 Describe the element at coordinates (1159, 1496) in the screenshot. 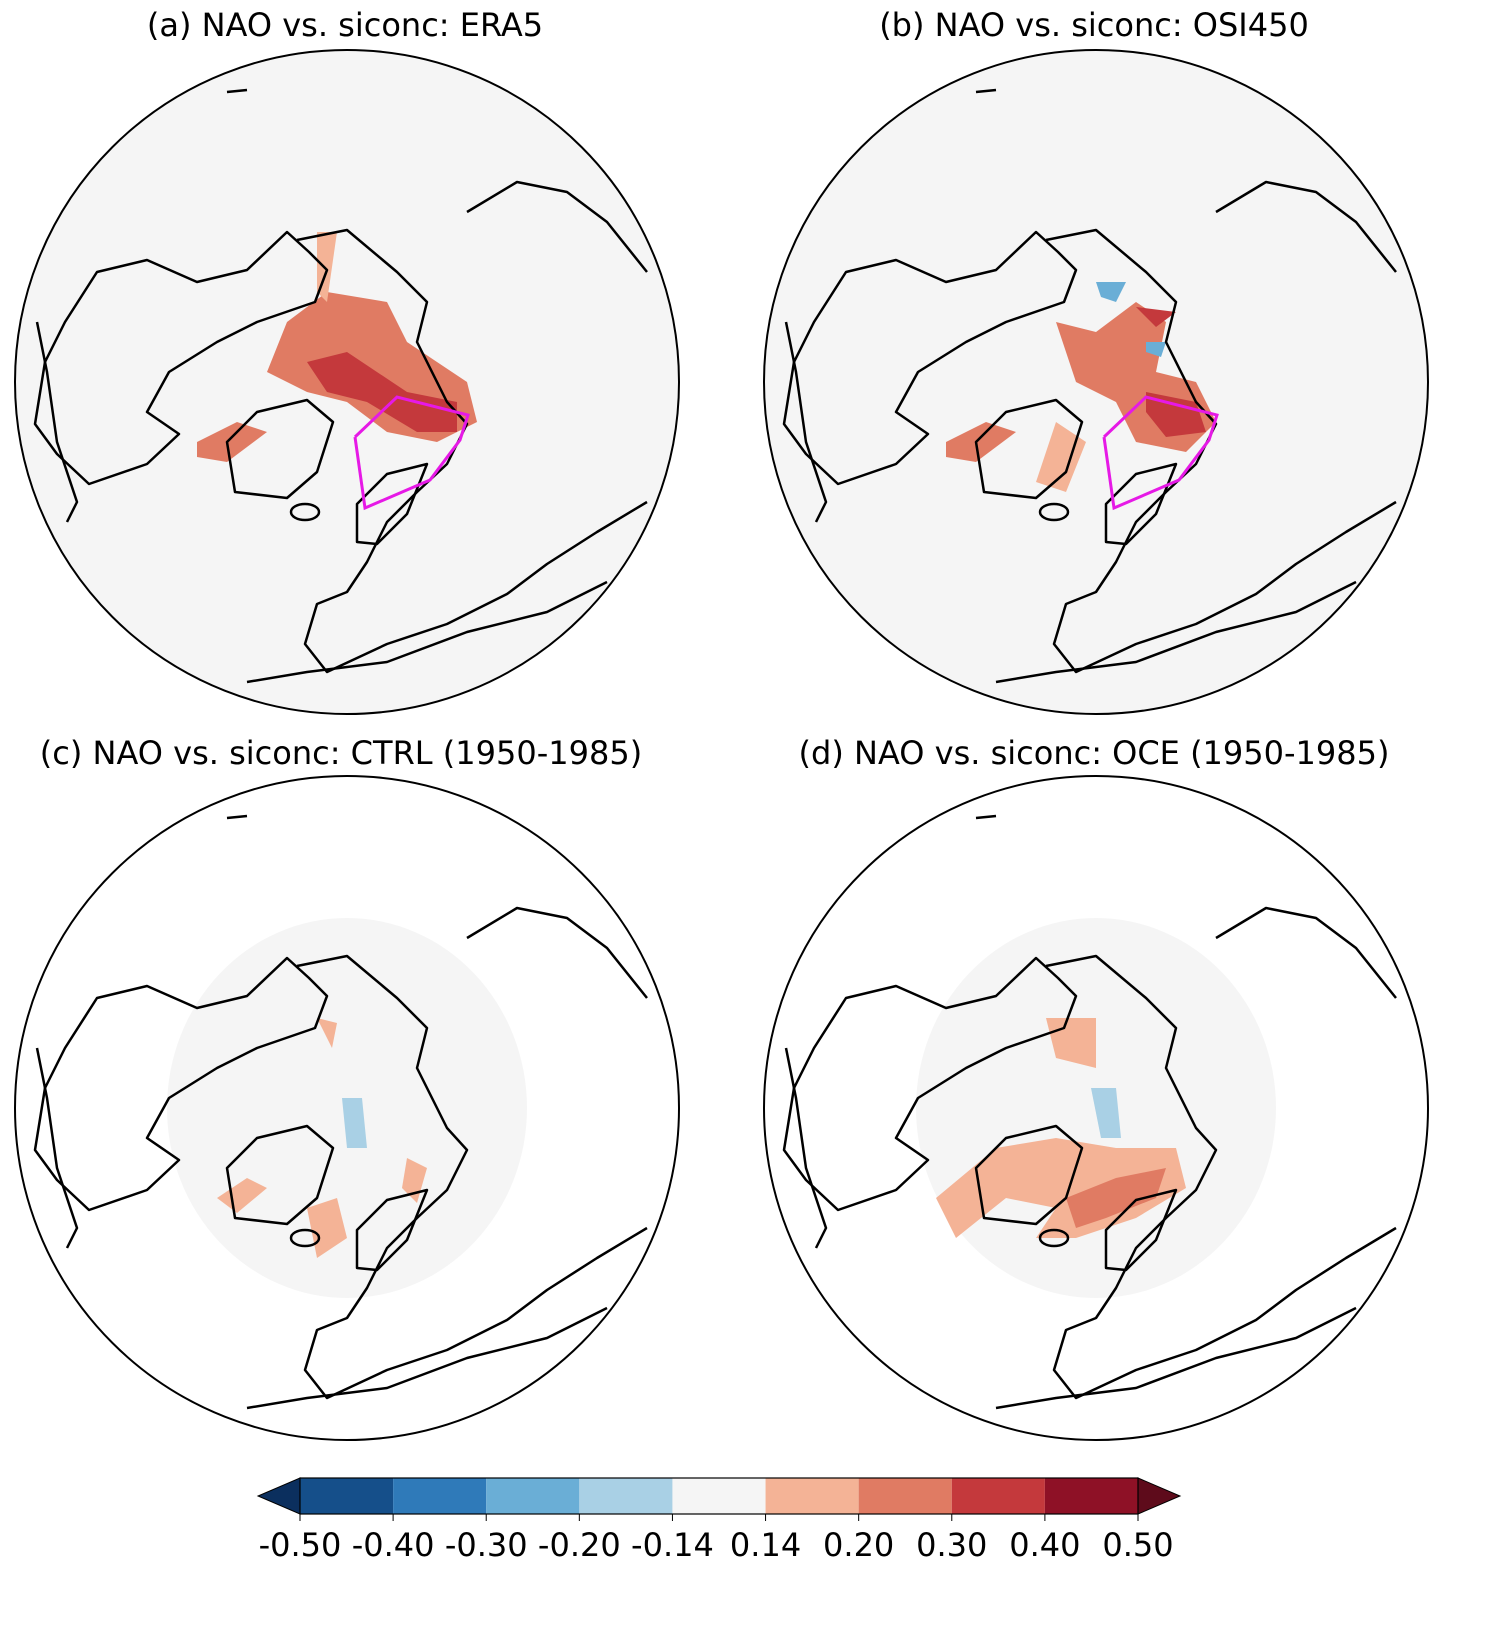

I see `colorbar-over` at that location.